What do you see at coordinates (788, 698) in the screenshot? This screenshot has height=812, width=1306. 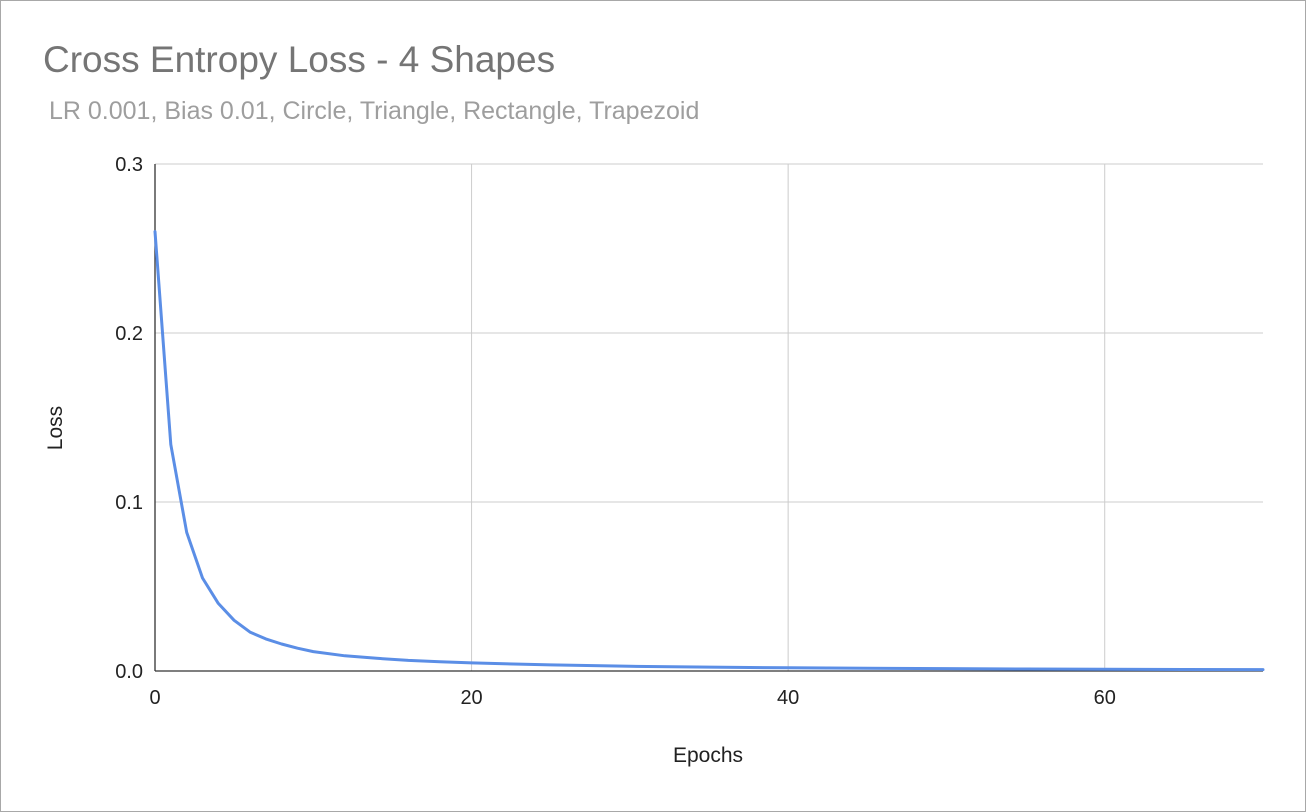 I see `x-tick-label: 40` at bounding box center [788, 698].